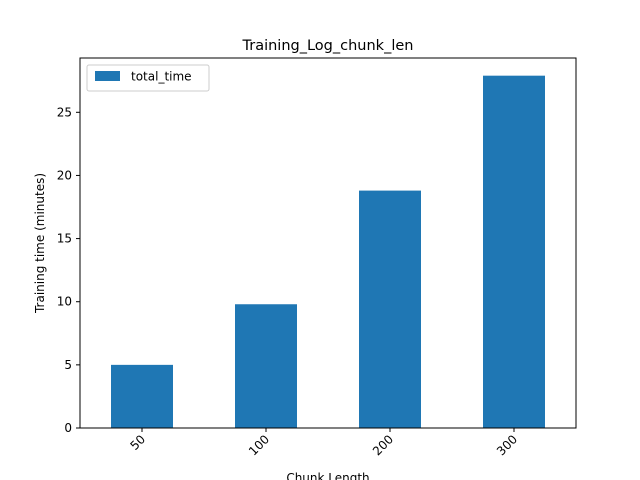 The height and width of the screenshot is (480, 640). I want to click on legend-swatch, so click(107, 76).